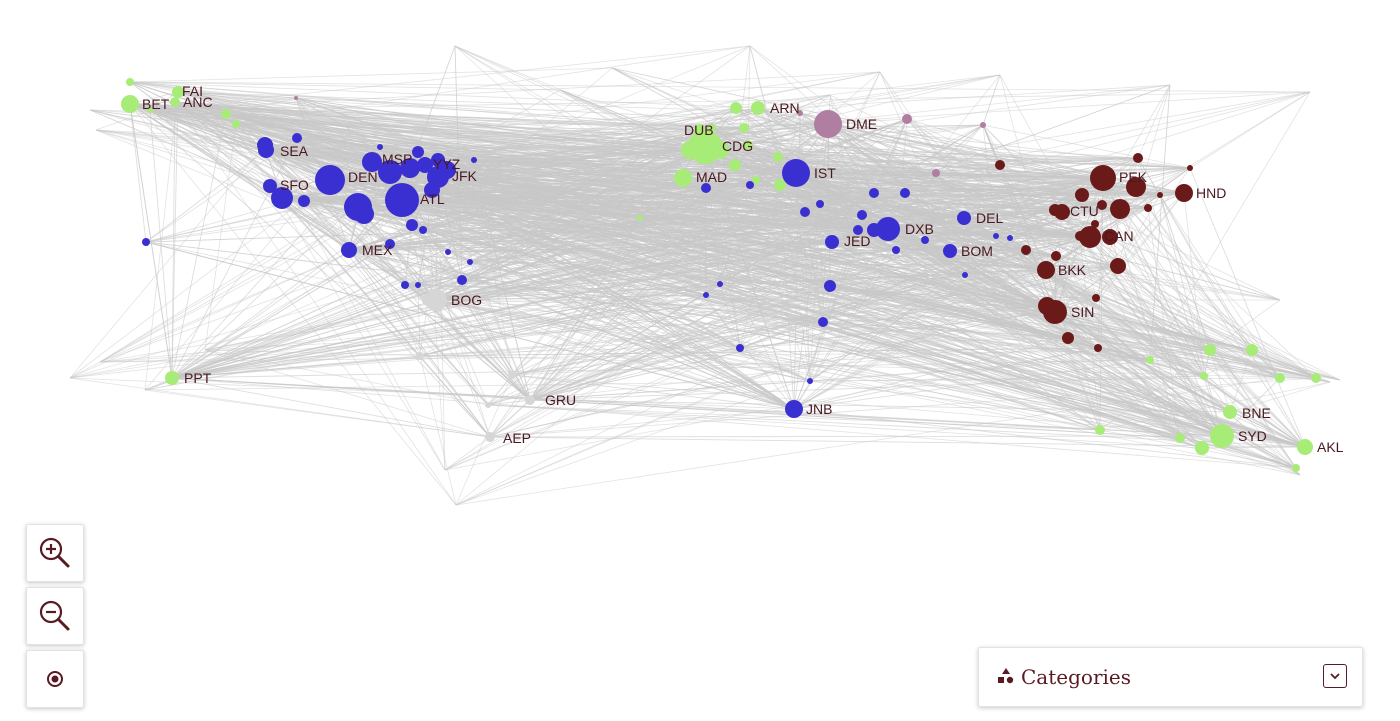 Image resolution: width=1400 pixels, height=721 pixels. What do you see at coordinates (758, 108) in the screenshot?
I see `airport-node-arn` at bounding box center [758, 108].